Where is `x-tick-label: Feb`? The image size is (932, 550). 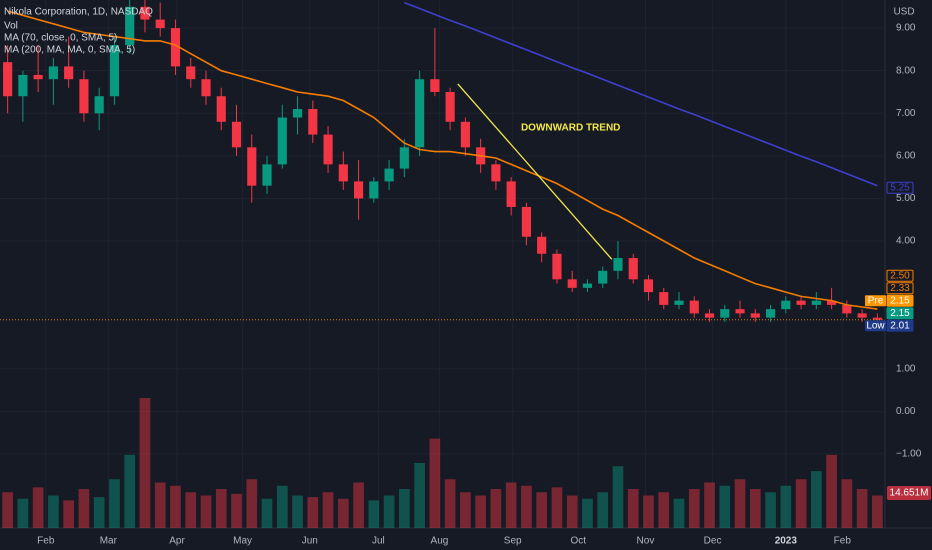 x-tick-label: Feb is located at coordinates (46, 541).